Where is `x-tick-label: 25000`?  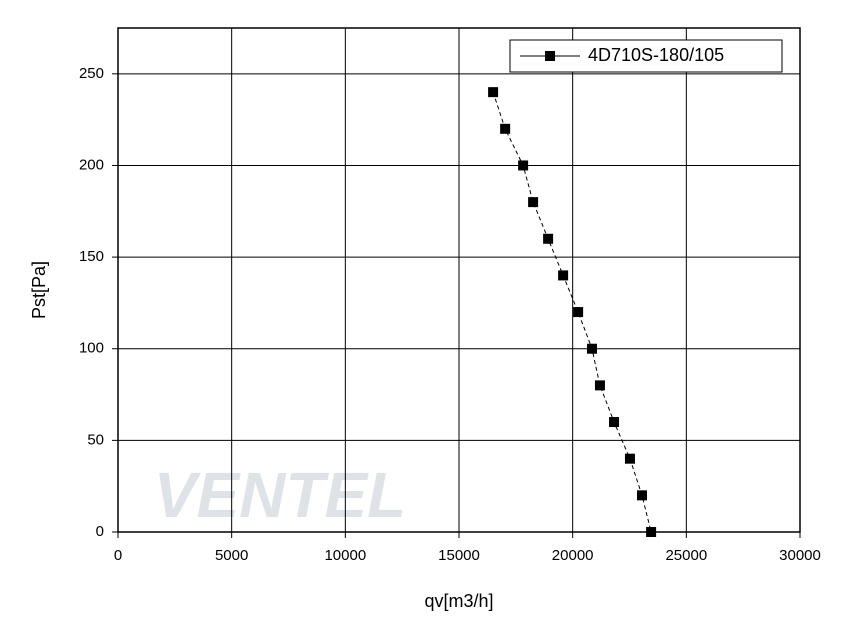
x-tick-label: 25000 is located at coordinates (686, 555).